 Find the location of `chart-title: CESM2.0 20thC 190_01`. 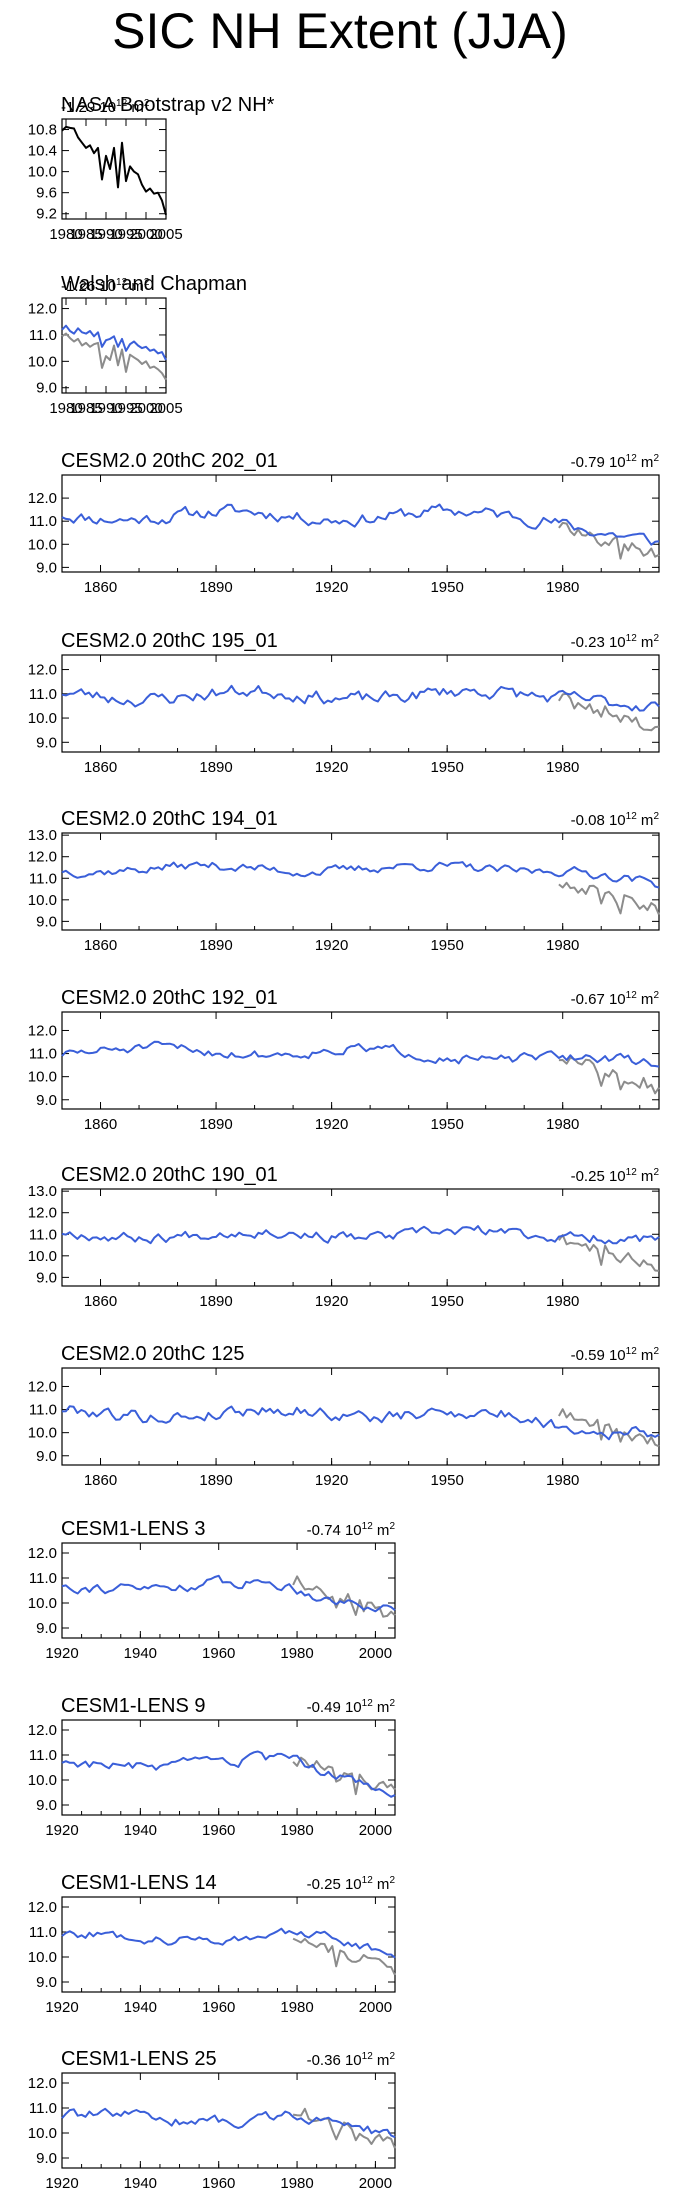

chart-title: CESM2.0 20thC 190_01 is located at coordinates (169, 1175).